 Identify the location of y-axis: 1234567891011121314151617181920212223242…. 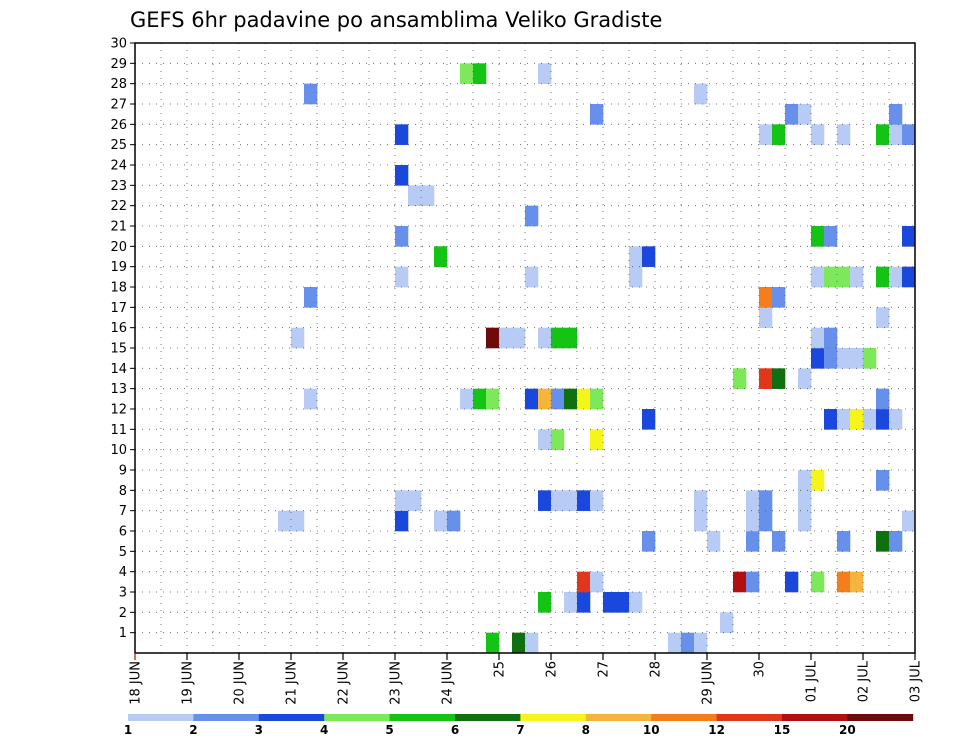
(122, 339).